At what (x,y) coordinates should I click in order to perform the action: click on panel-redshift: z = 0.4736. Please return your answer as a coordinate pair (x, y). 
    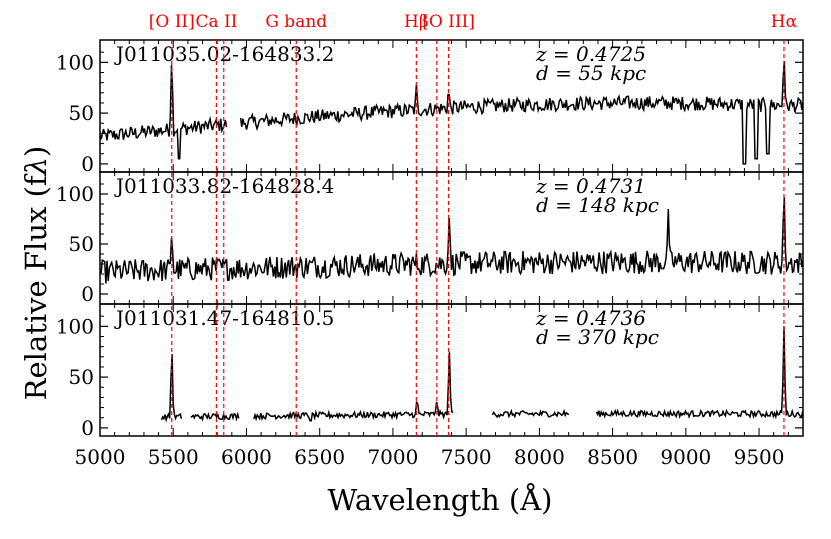
    Looking at the image, I should click on (590, 318).